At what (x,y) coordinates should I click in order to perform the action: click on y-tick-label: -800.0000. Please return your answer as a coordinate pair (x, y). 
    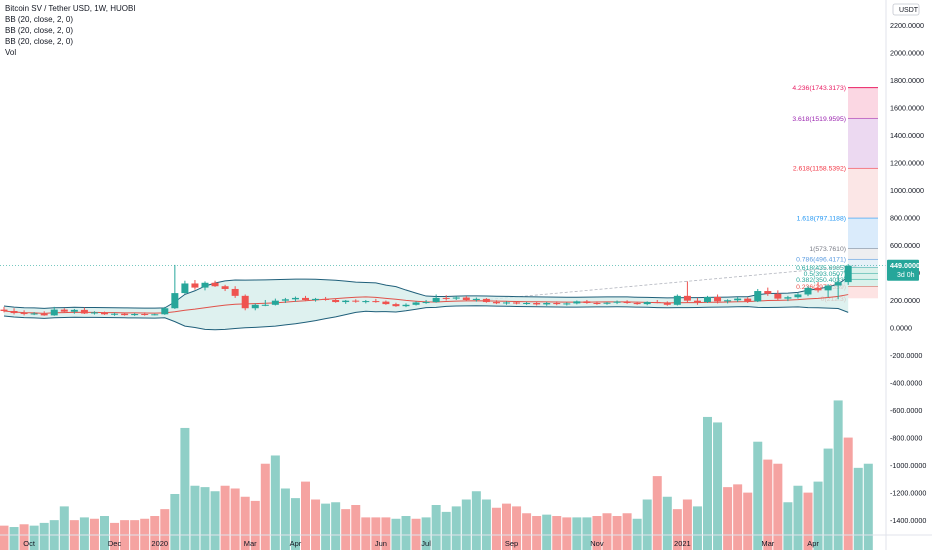
    Looking at the image, I should click on (906, 438).